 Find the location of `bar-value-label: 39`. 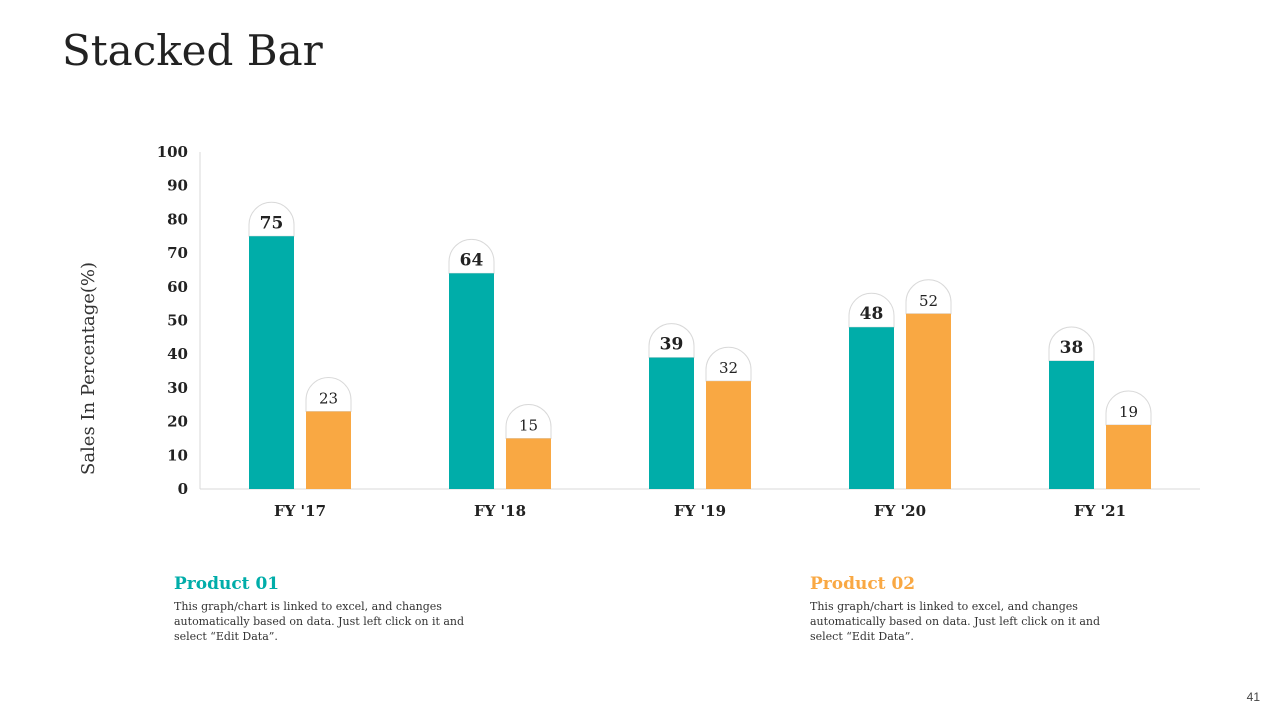

bar-value-label: 39 is located at coordinates (672, 345).